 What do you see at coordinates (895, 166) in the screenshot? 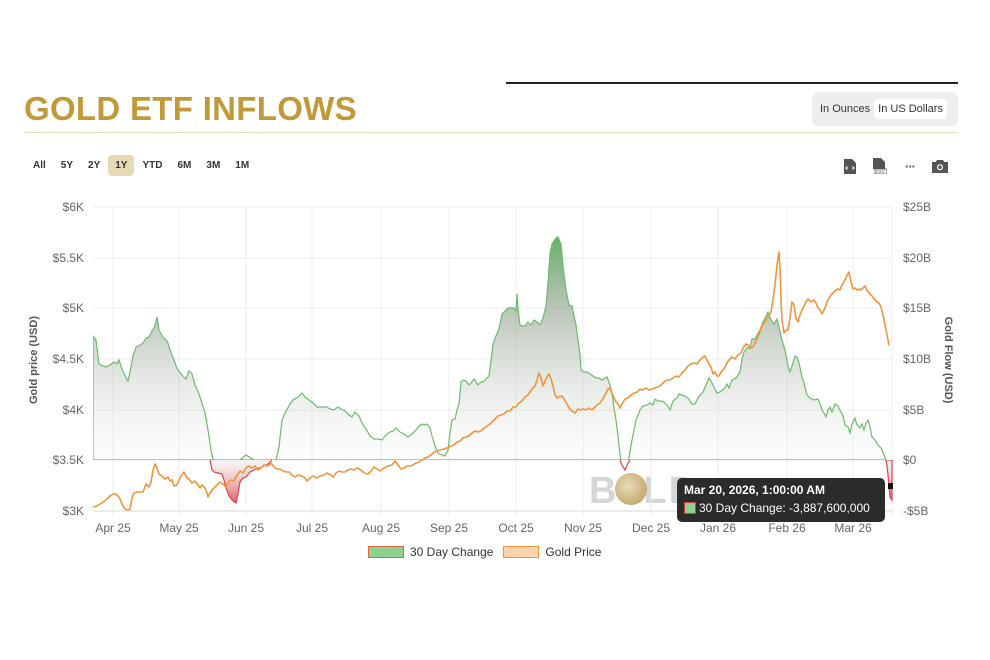
I see `chart-toolbar: CSV ···` at bounding box center [895, 166].